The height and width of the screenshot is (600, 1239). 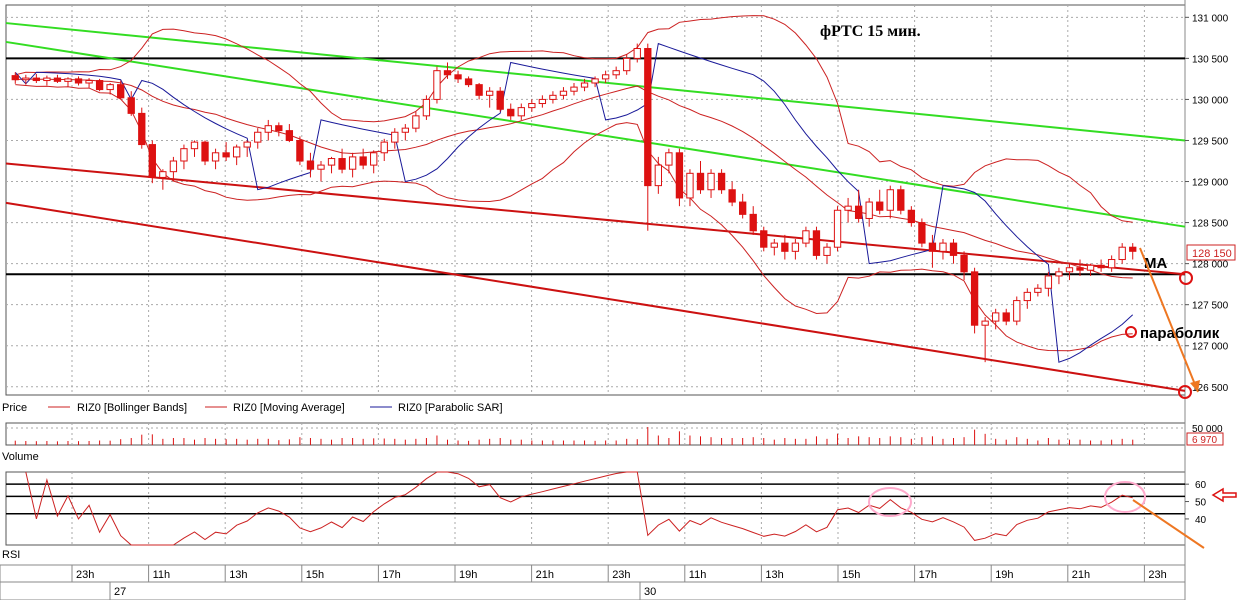 What do you see at coordinates (391, 575) in the screenshot?
I see `time-tick-label: 17h` at bounding box center [391, 575].